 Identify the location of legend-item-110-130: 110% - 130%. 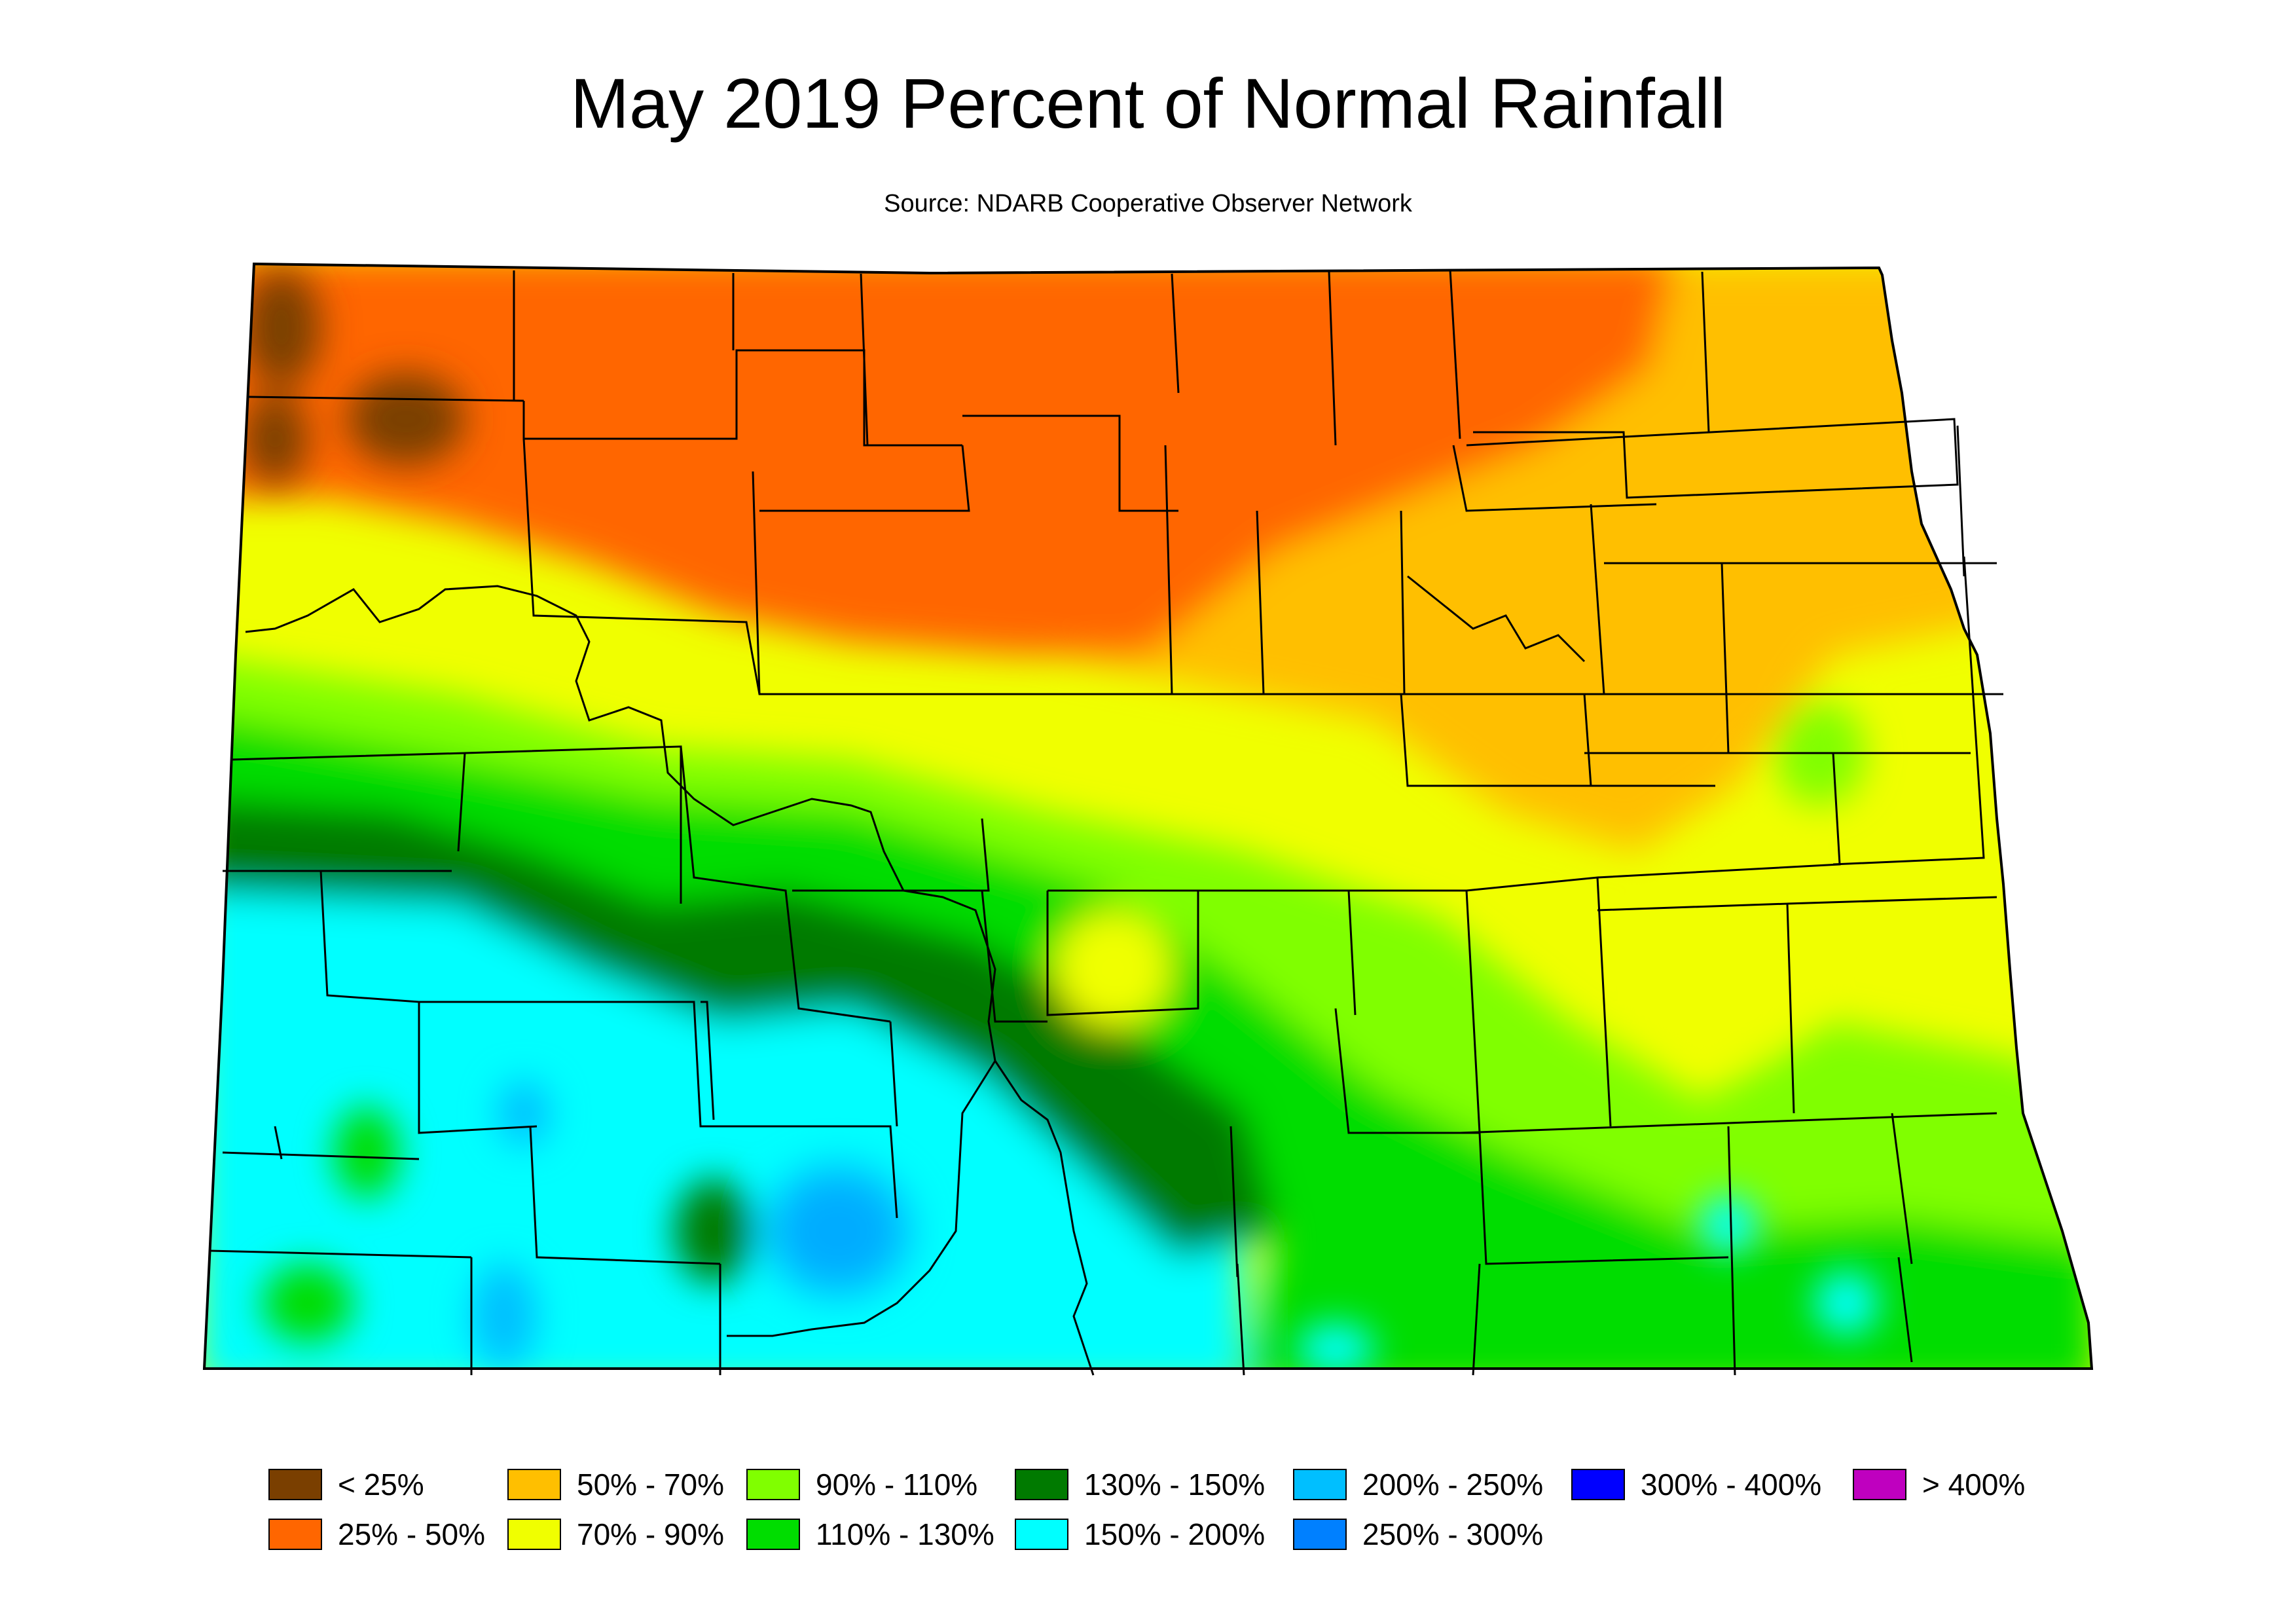
(870, 1534).